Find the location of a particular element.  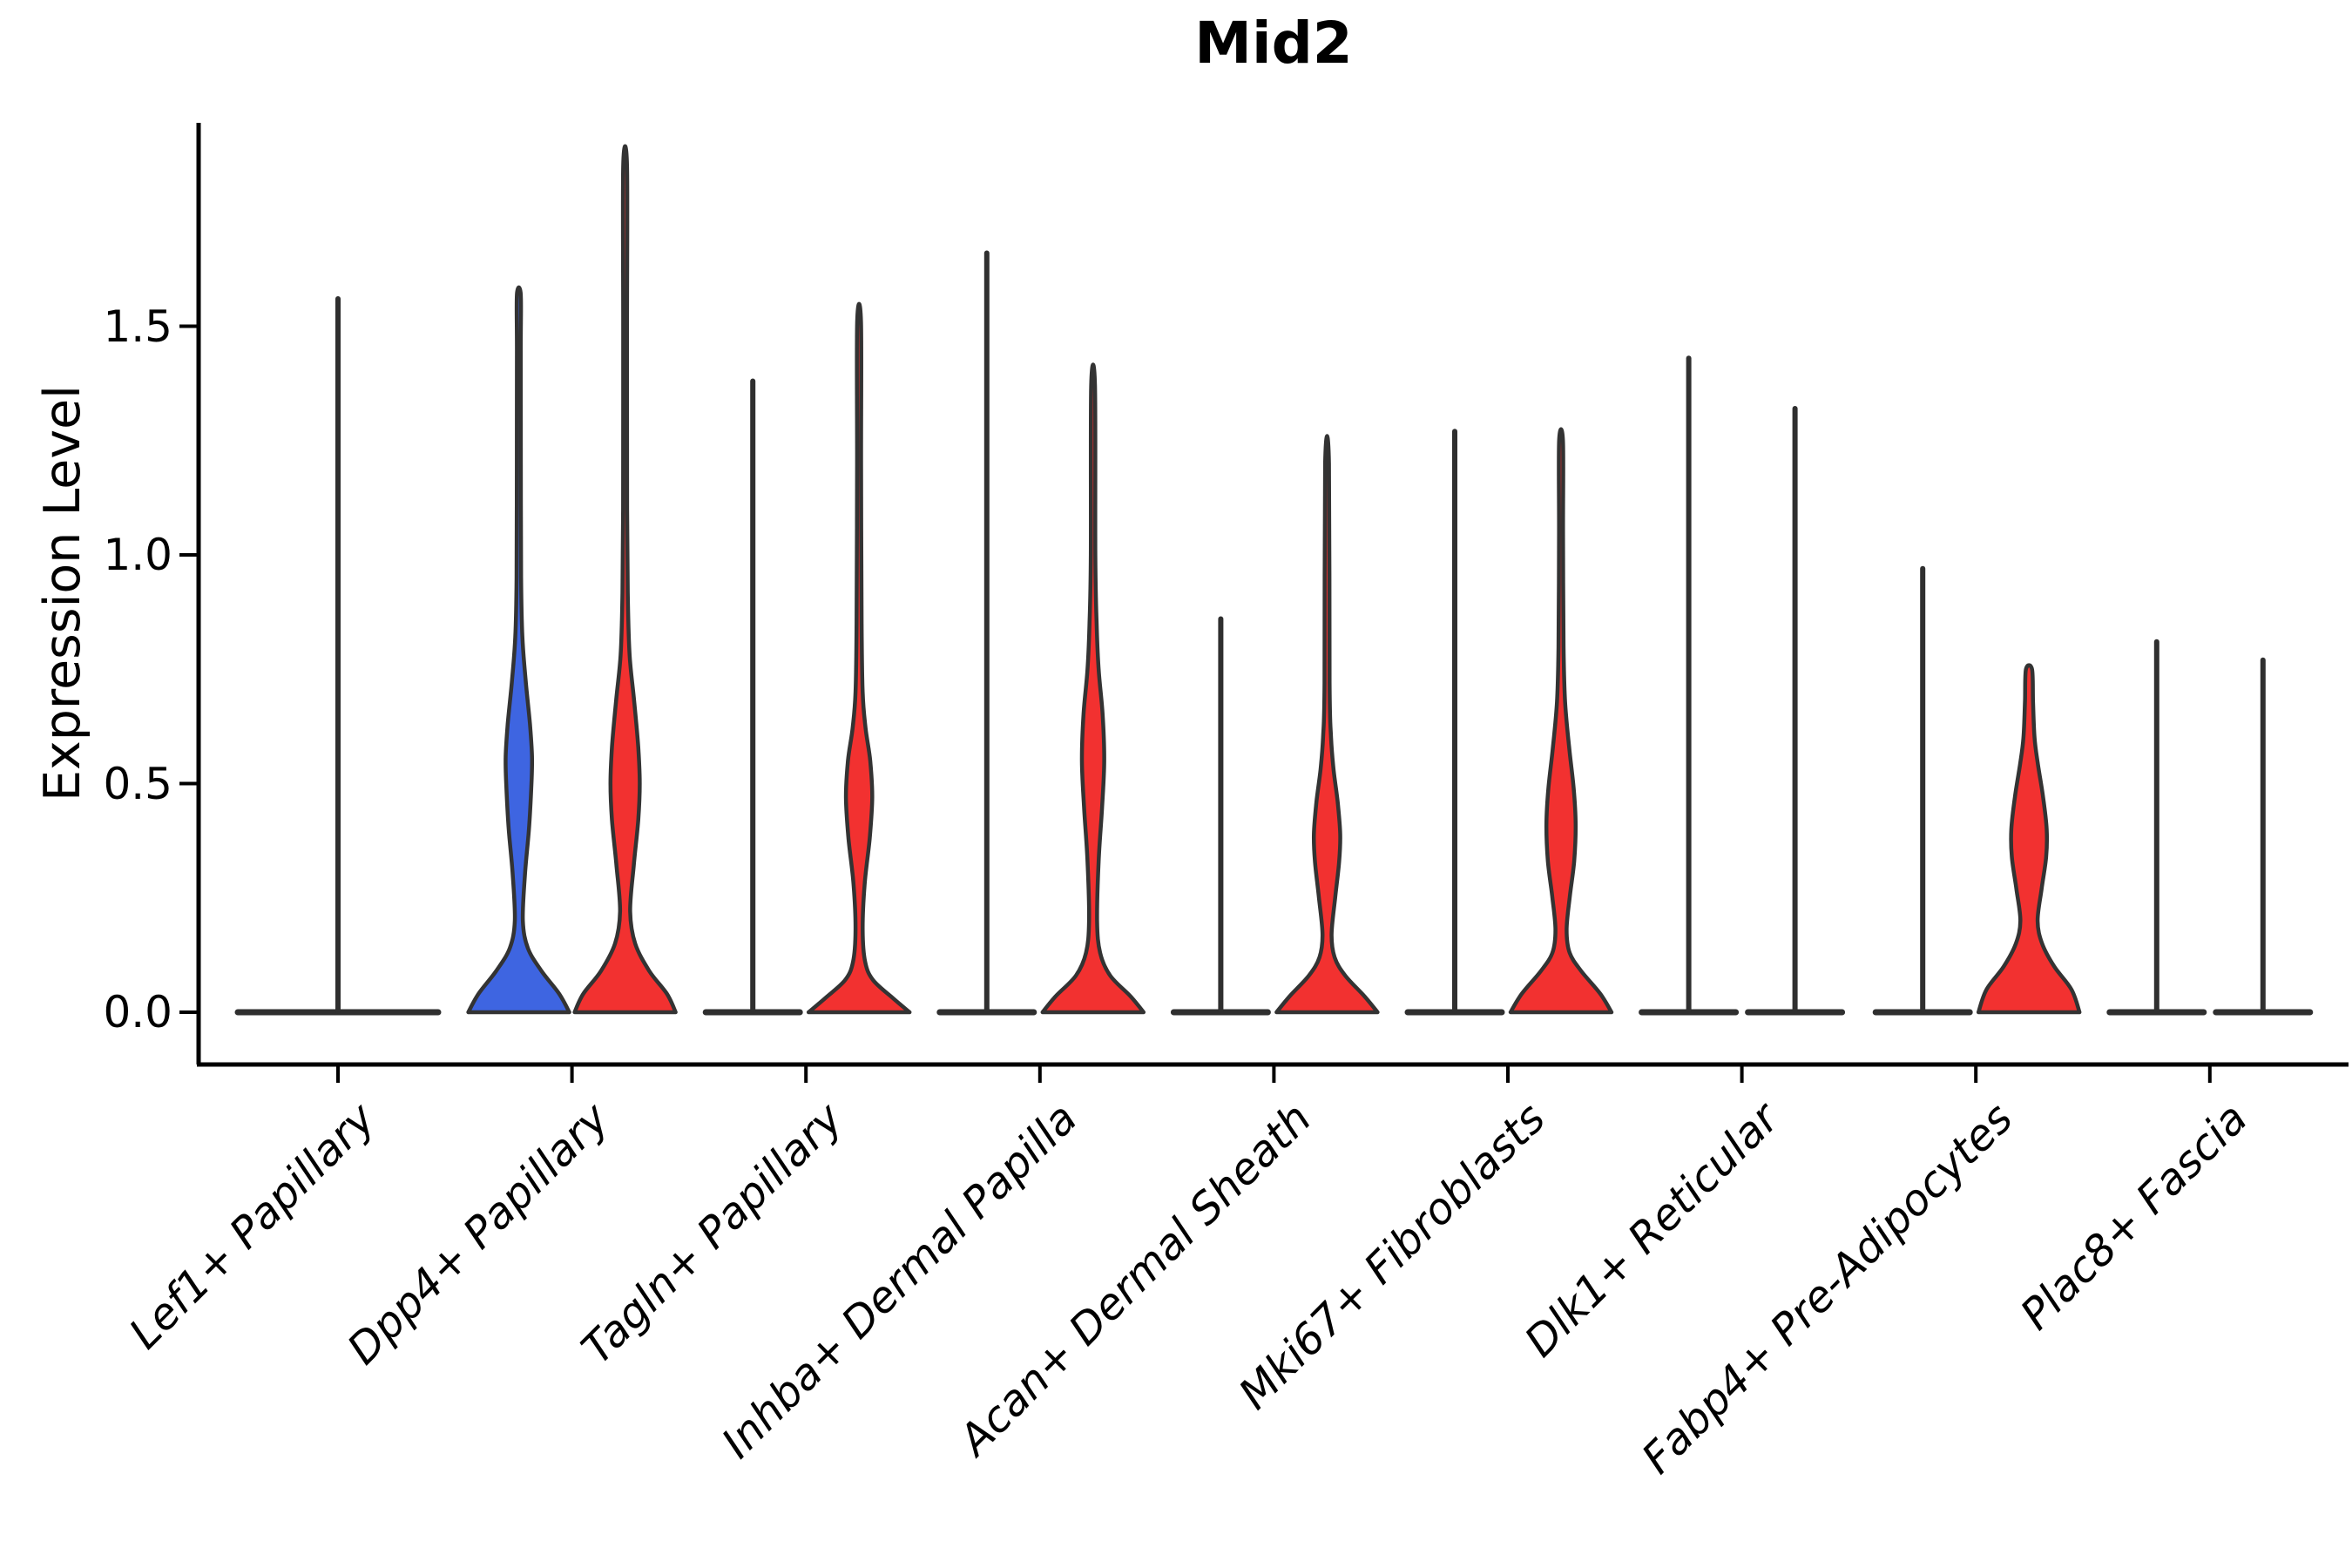

y-tick-label-0: 0.0 is located at coordinates (137, 1012).